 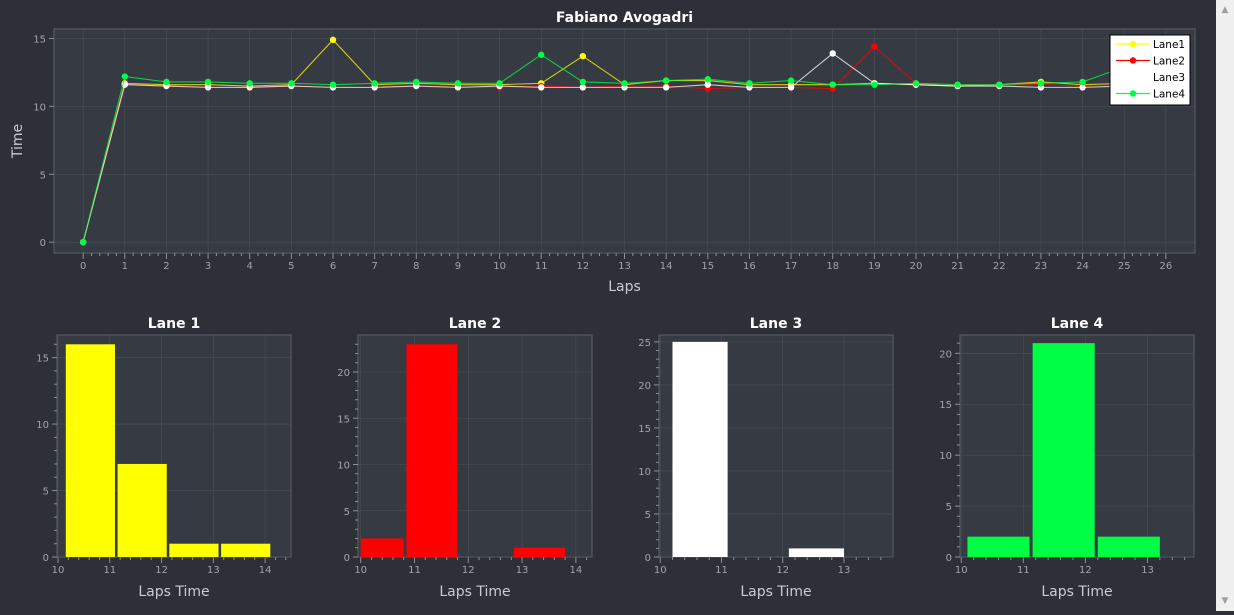 What do you see at coordinates (1133, 44) in the screenshot?
I see `legend-marker-lane1` at bounding box center [1133, 44].